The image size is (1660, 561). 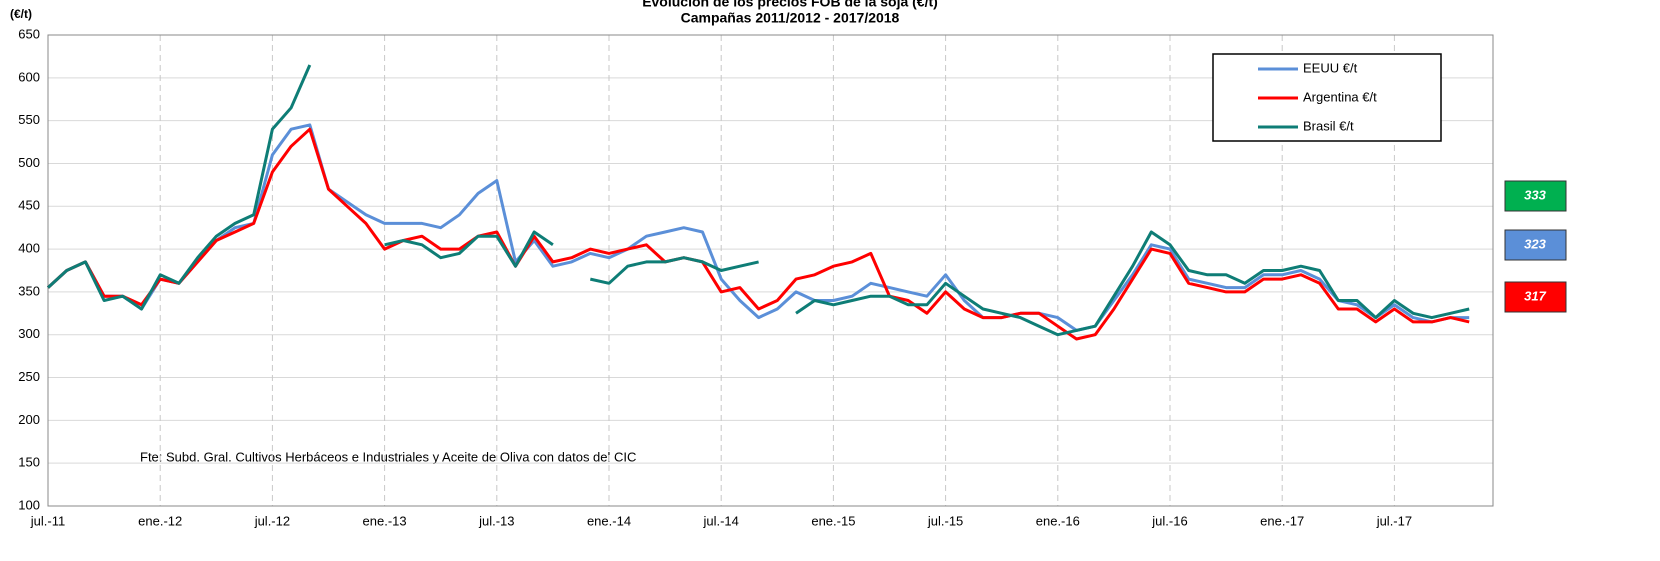 I want to click on y-tick-label: 500, so click(x=29, y=162).